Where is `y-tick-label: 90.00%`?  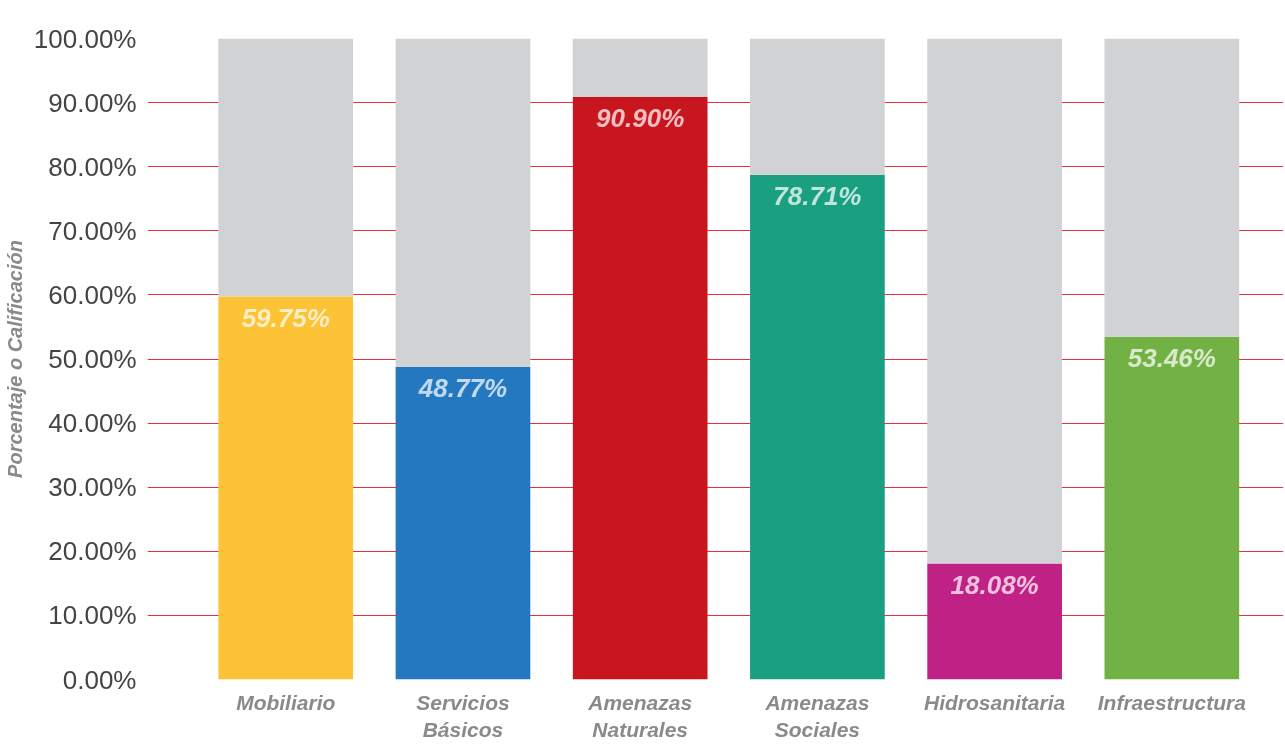
y-tick-label: 90.00% is located at coordinates (92, 102).